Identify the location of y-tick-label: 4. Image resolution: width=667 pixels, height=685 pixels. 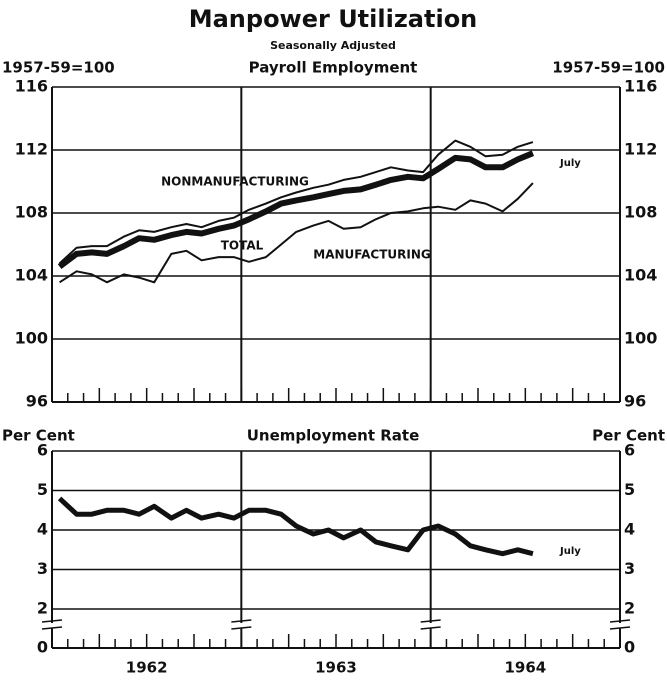
(42, 529).